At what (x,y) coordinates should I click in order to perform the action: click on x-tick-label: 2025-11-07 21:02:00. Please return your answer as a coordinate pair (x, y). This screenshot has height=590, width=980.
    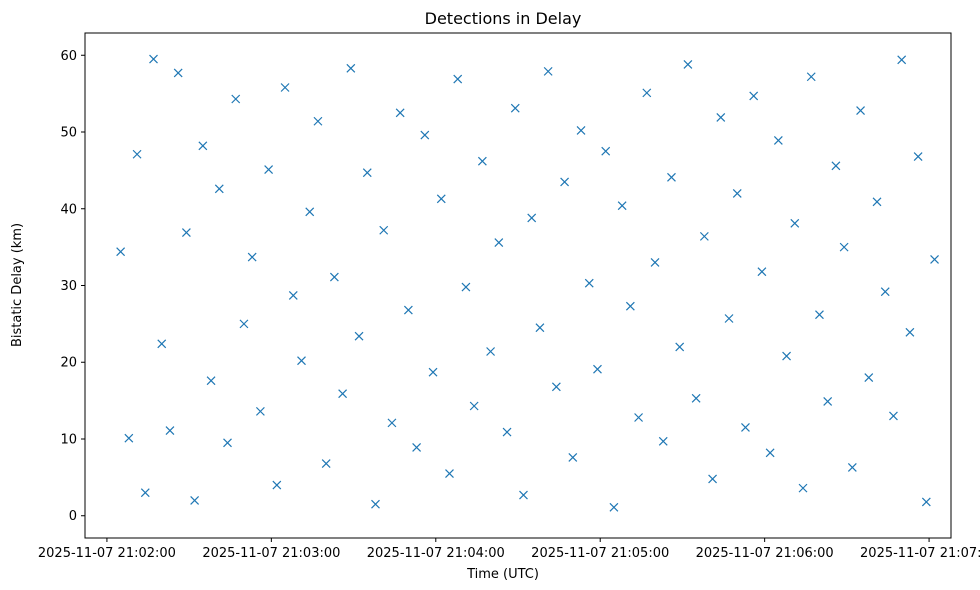
    Looking at the image, I should click on (107, 553).